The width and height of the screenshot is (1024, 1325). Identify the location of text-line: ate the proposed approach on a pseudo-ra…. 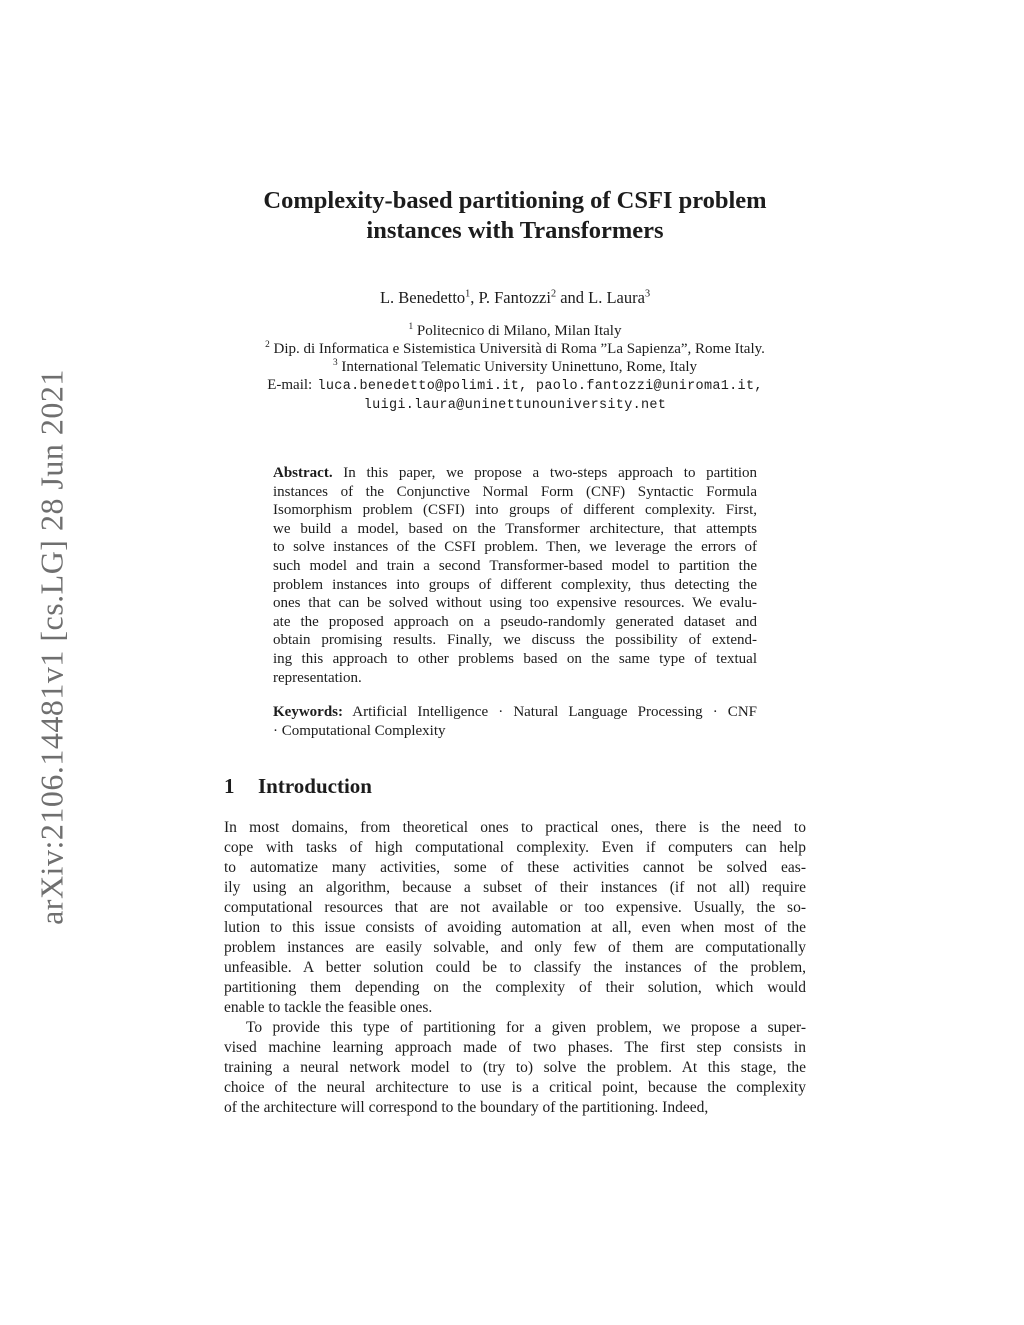
(515, 621).